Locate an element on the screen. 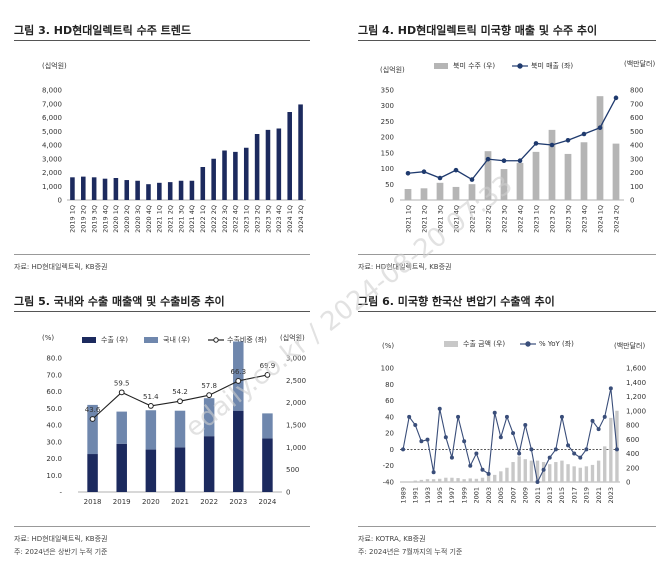  y-right-tick-label: 1,000 is located at coordinates (296, 448).